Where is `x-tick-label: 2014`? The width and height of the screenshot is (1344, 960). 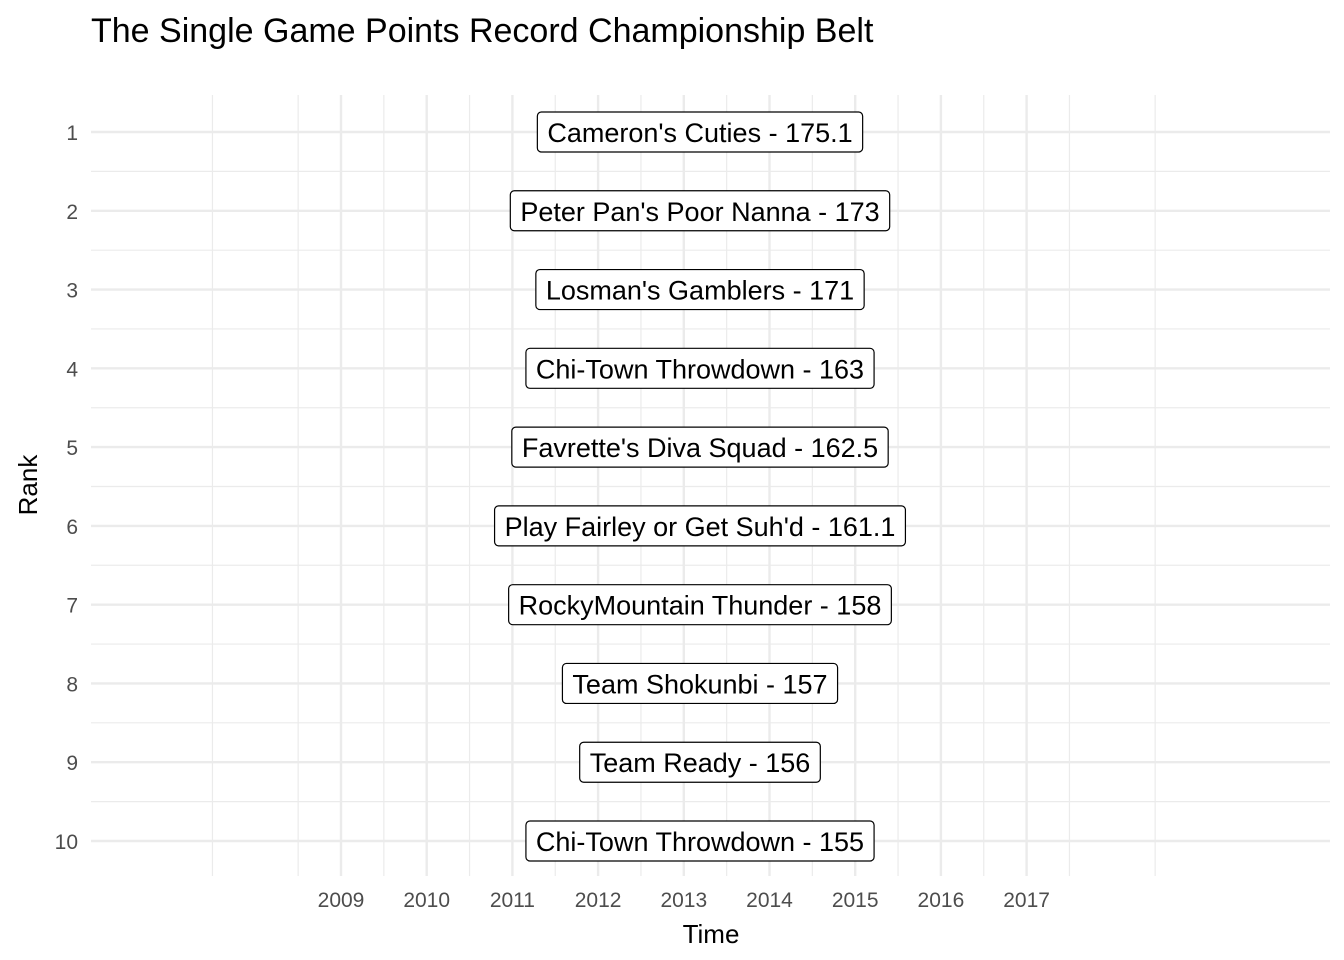 x-tick-label: 2014 is located at coordinates (769, 900).